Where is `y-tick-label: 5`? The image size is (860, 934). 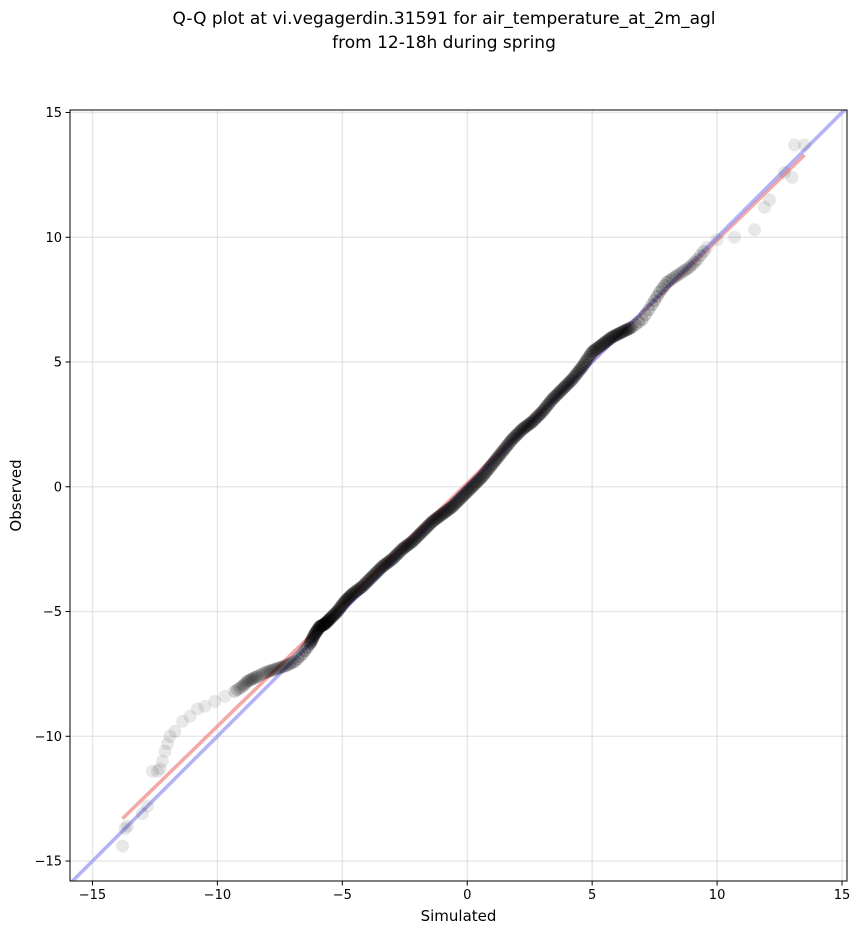 y-tick-label: 5 is located at coordinates (58, 363).